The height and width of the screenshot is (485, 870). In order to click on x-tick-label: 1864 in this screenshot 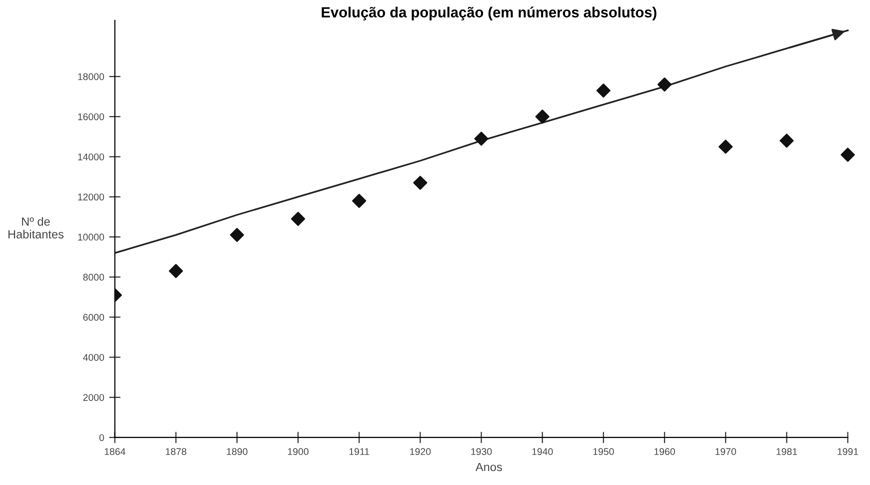, I will do `click(115, 452)`.